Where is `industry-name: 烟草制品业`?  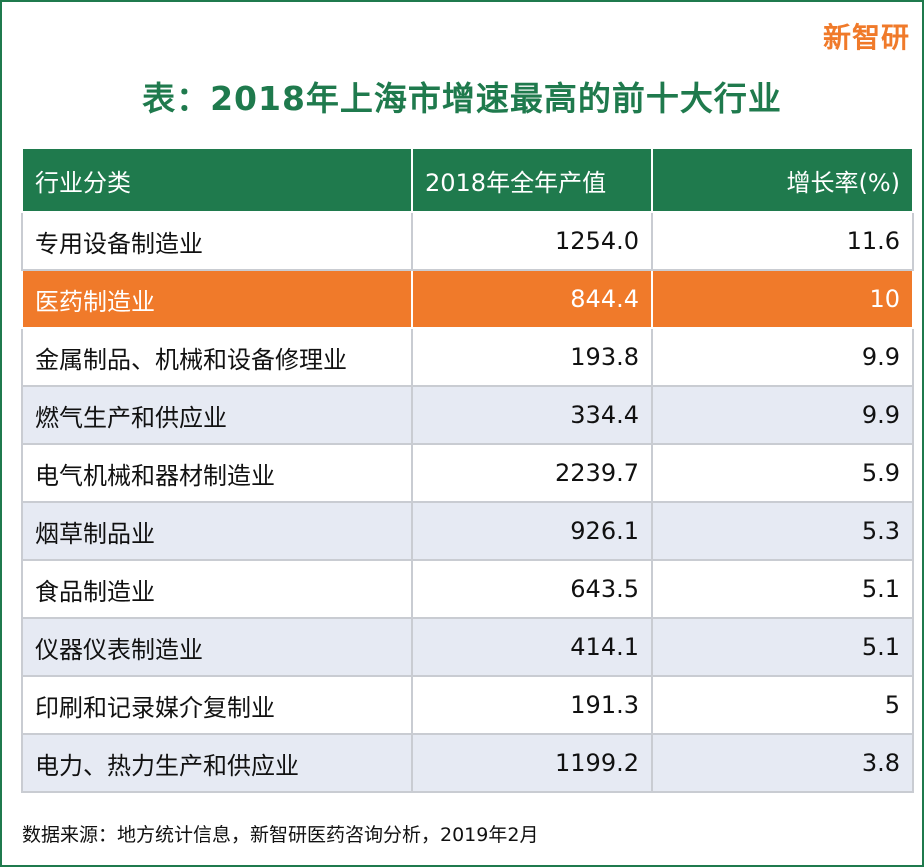 industry-name: 烟草制品业 is located at coordinates (217, 531).